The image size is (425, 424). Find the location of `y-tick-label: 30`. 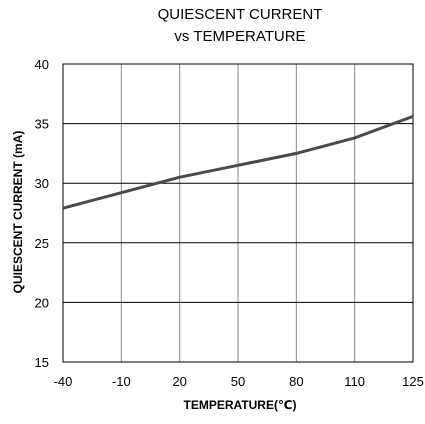

y-tick-label: 30 is located at coordinates (42, 183).